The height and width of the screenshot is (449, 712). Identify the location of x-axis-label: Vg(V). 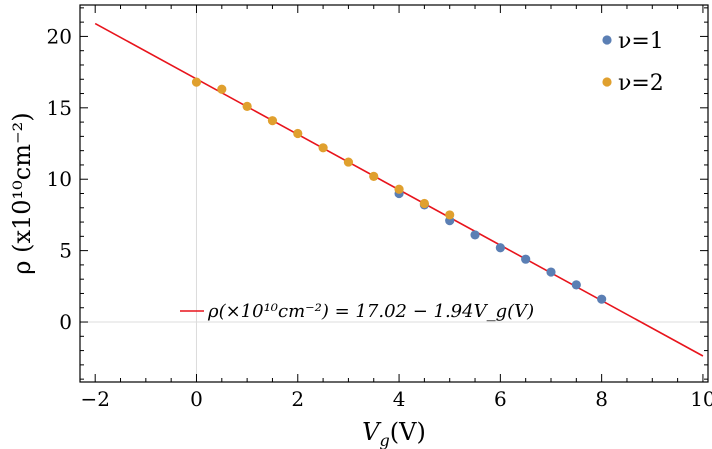
(394, 433).